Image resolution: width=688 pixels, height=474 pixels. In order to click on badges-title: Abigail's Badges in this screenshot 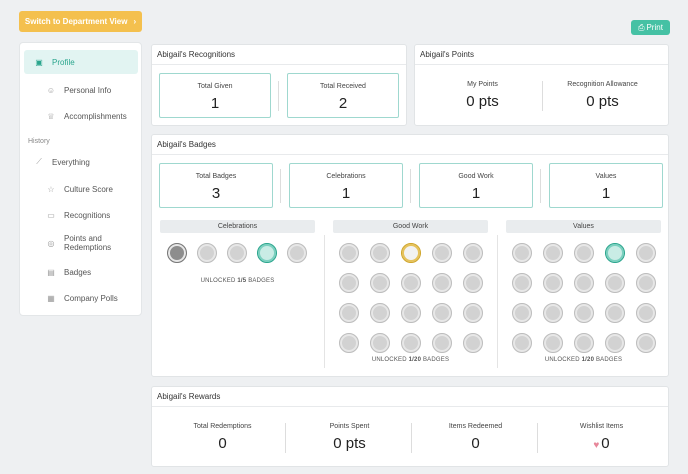, I will do `click(410, 145)`.